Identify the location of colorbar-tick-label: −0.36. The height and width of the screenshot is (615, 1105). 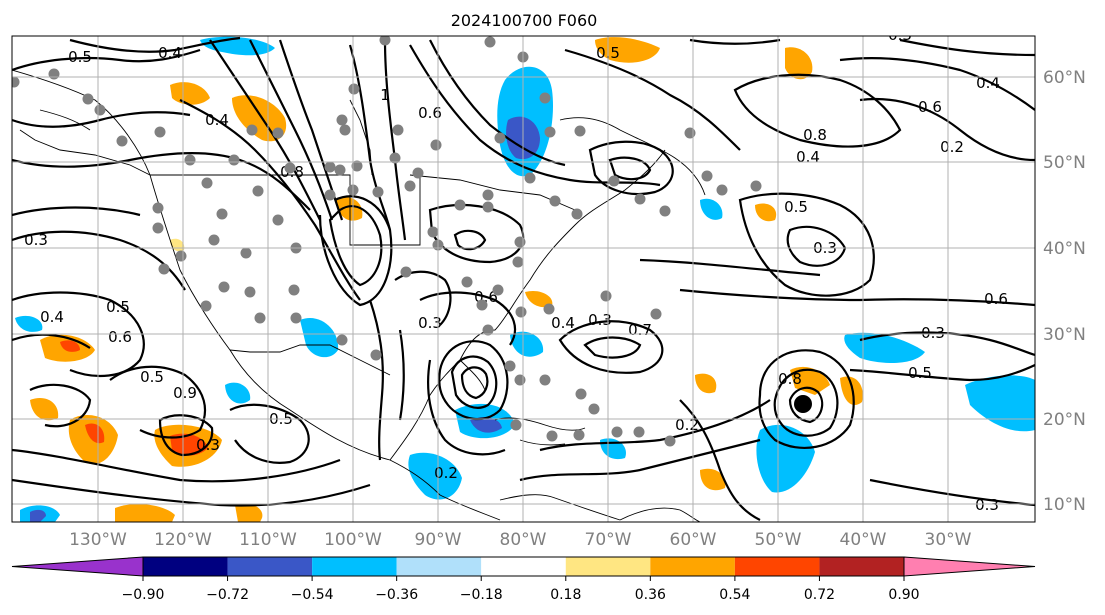
(396, 595).